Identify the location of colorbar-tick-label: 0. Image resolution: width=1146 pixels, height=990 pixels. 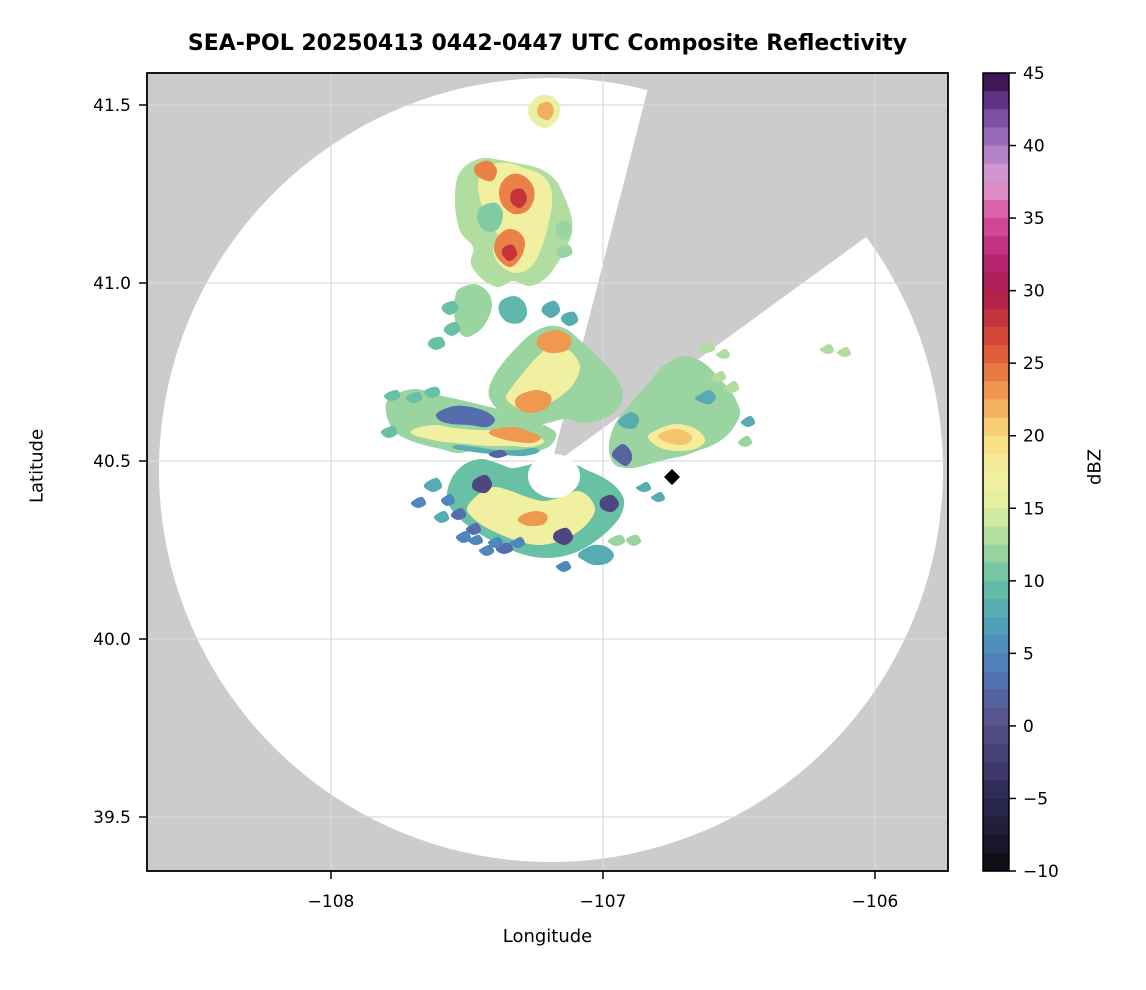
(1028, 727).